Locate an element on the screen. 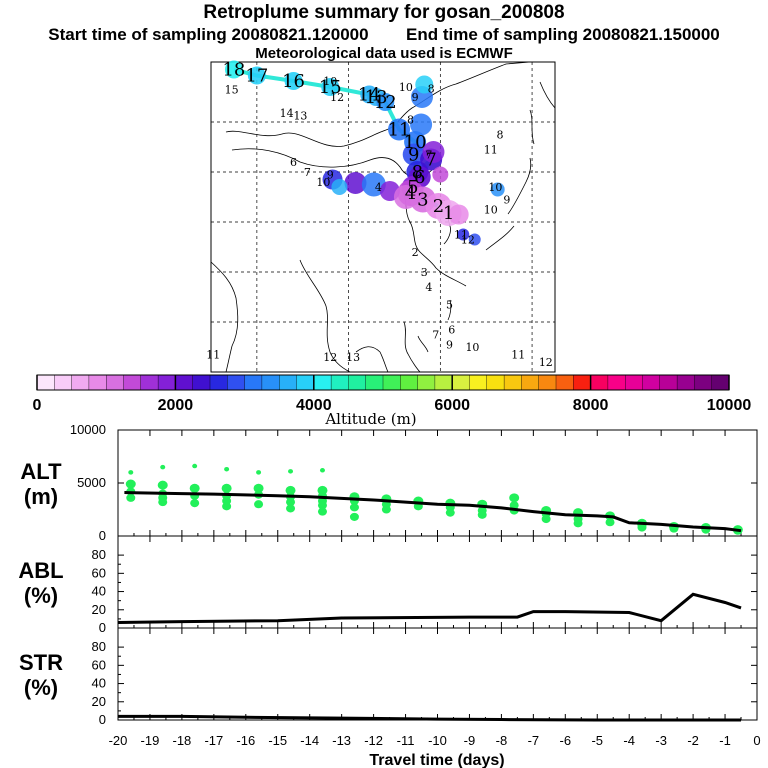 The width and height of the screenshot is (768, 768). coast-taiwan is located at coordinates (449, 310).